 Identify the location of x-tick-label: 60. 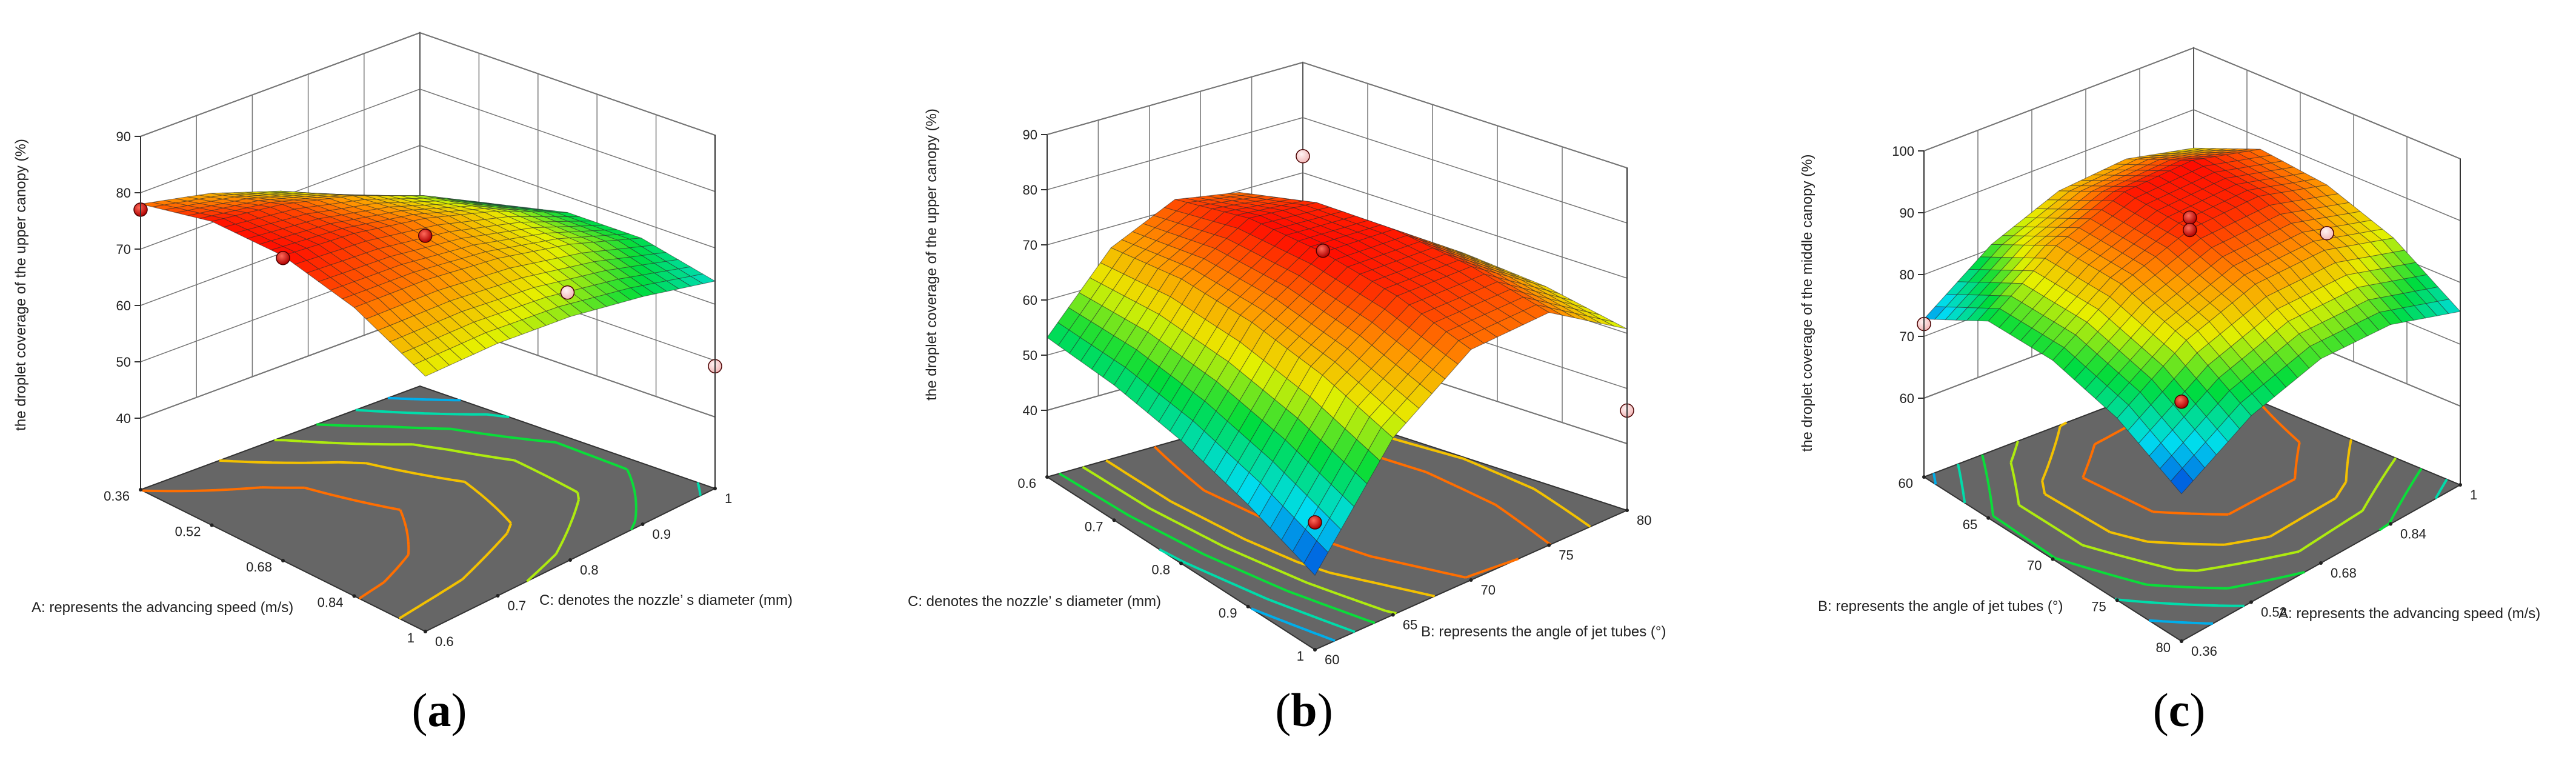
(1906, 483).